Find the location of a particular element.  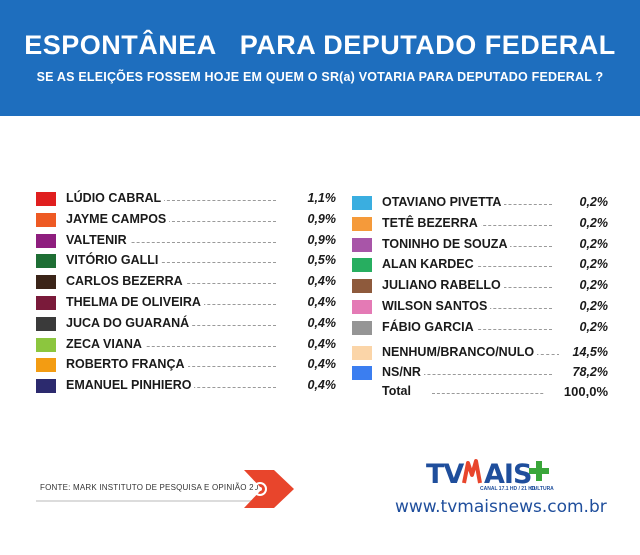

table-row: WILSON SANTOS 0,2% is located at coordinates (480, 307).